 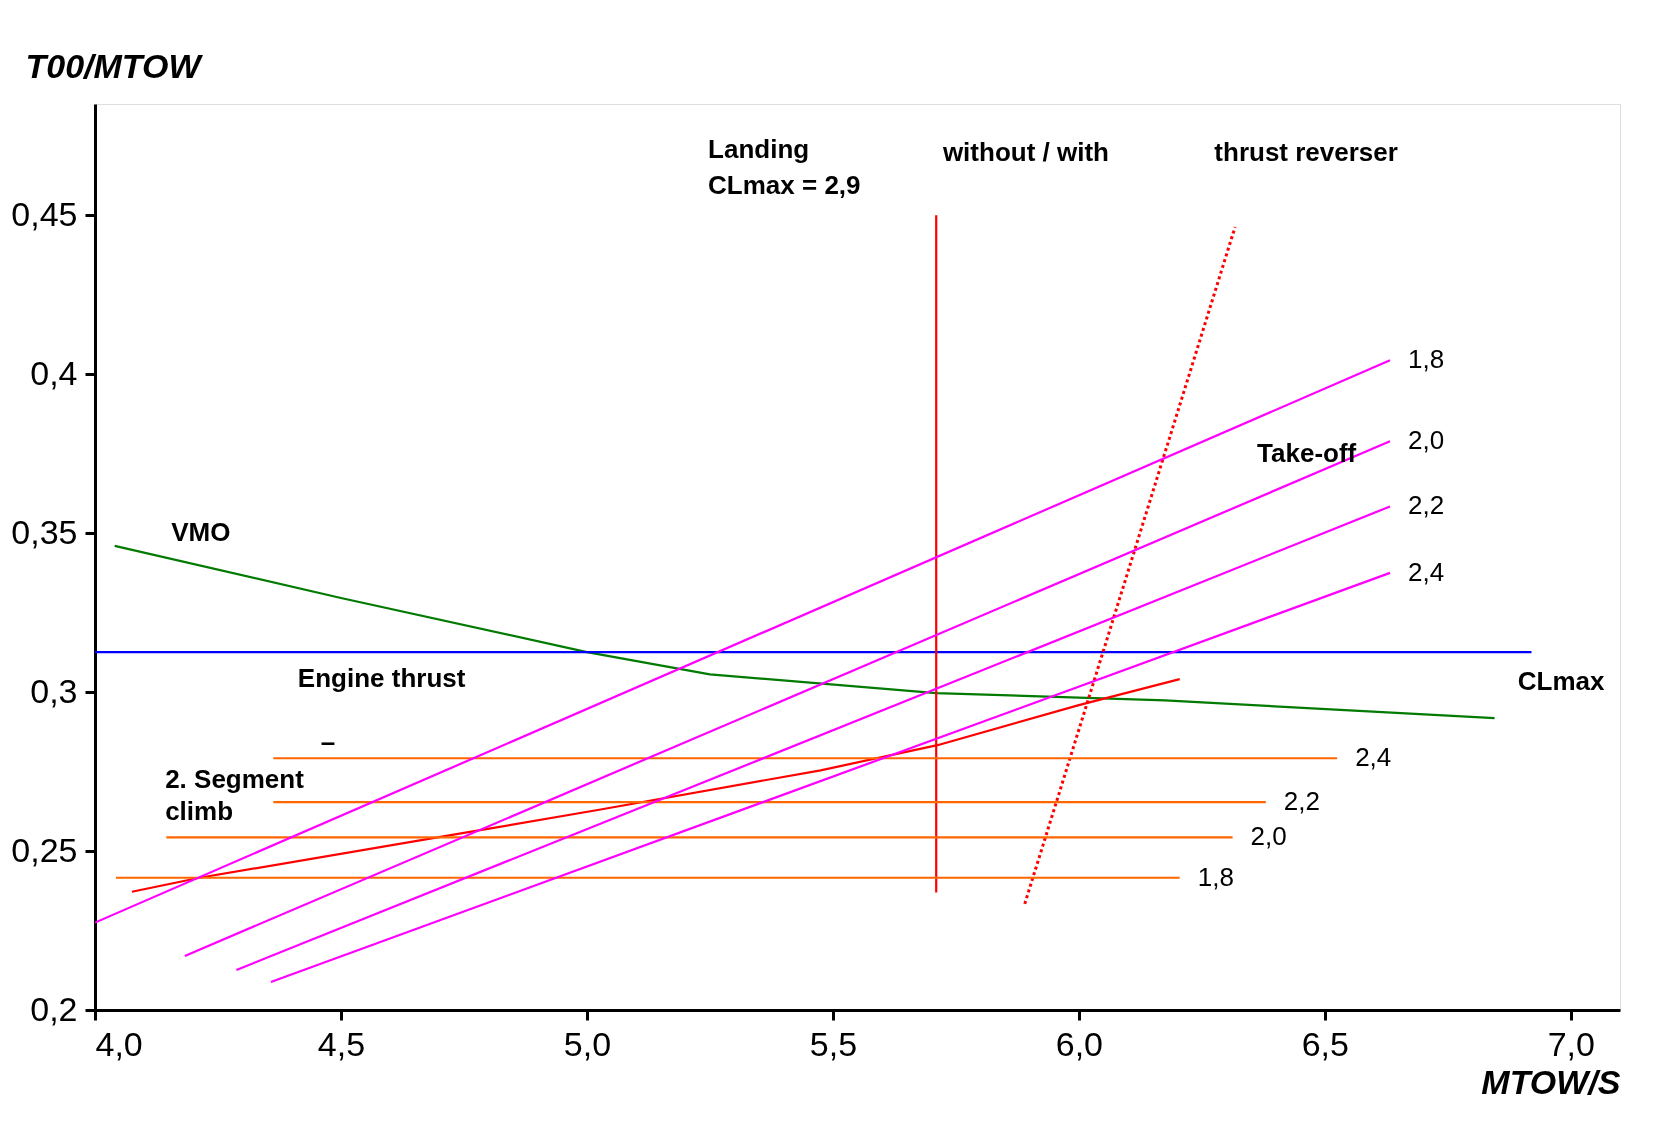 What do you see at coordinates (833, 1043) in the screenshot?
I see `x-tick-label: 5,5` at bounding box center [833, 1043].